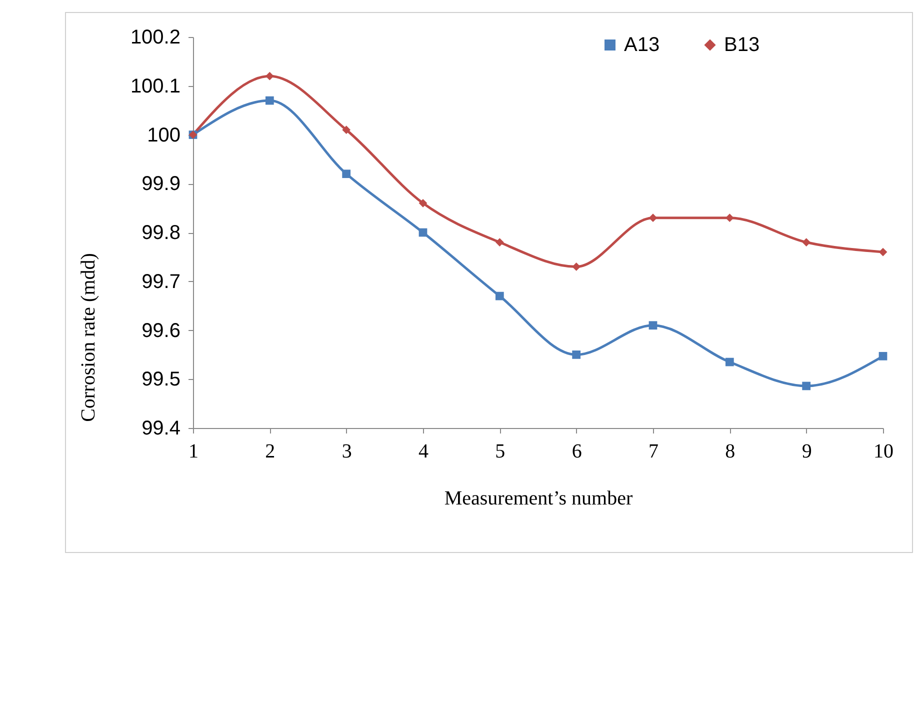 This screenshot has height=726, width=916. What do you see at coordinates (730, 451) in the screenshot?
I see `x-tick-label: 8` at bounding box center [730, 451].